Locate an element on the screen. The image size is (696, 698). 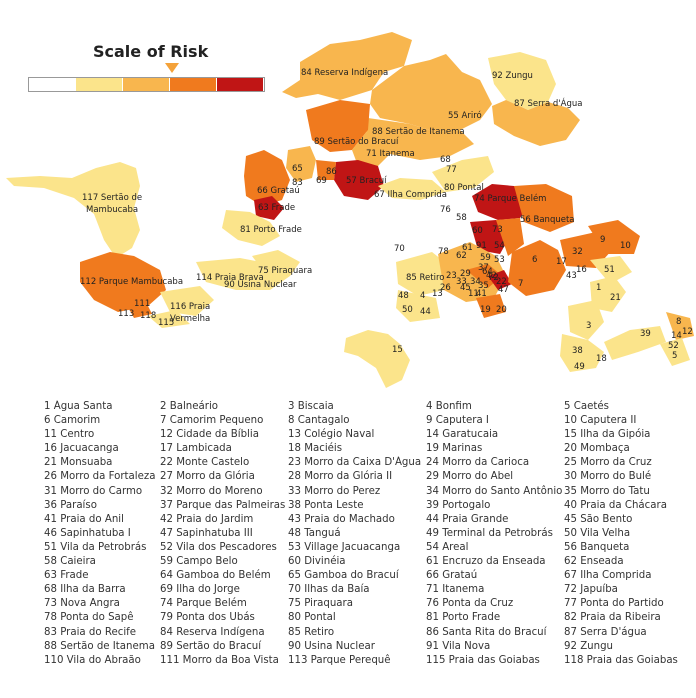
legend-item: 53 Village Jacuacanga is located at coordinates (344, 547).